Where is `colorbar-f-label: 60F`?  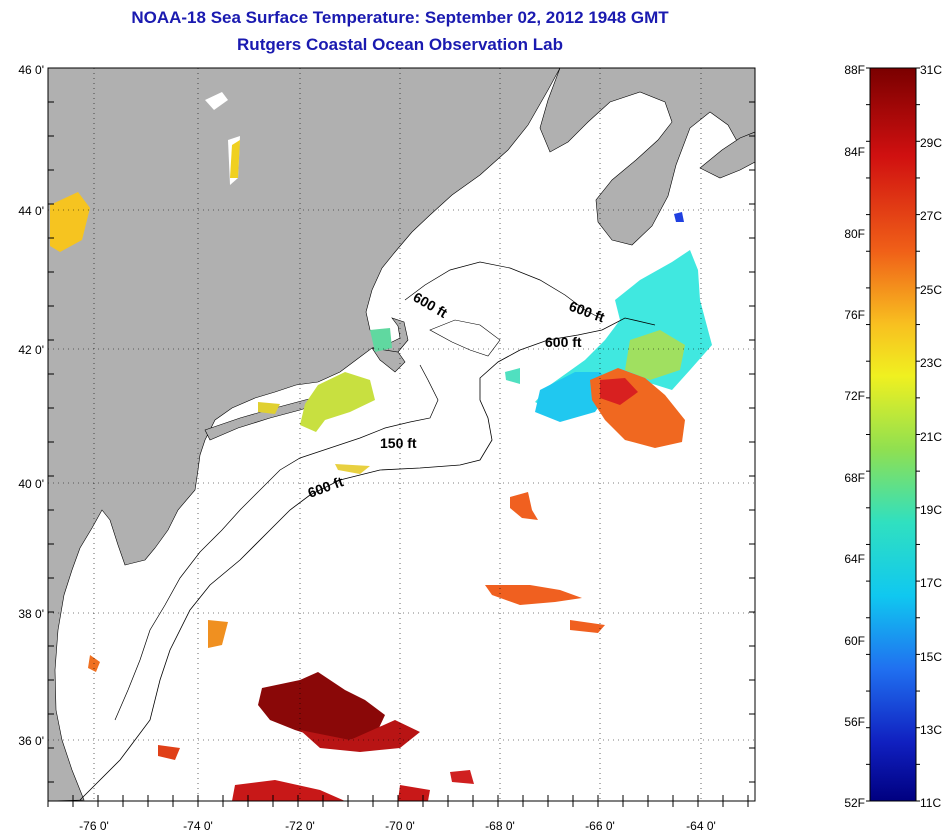
colorbar-f-label: 60F is located at coordinates (854, 641).